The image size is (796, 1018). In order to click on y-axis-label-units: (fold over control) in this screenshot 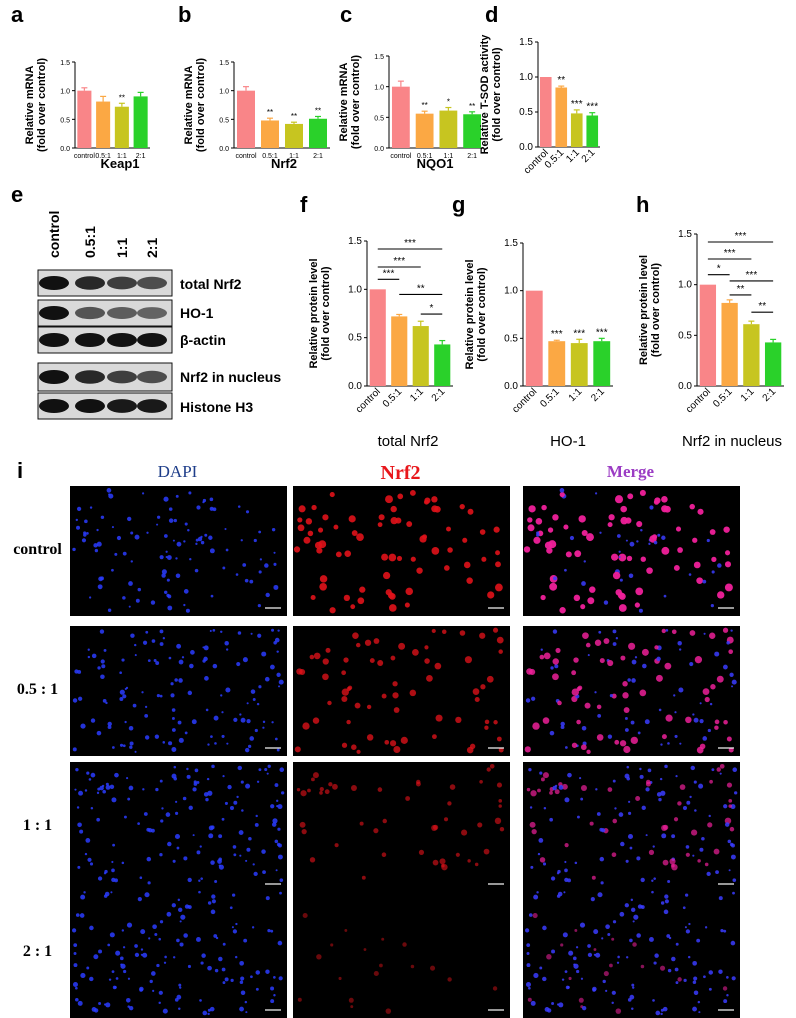, I will do `click(356, 102)`.